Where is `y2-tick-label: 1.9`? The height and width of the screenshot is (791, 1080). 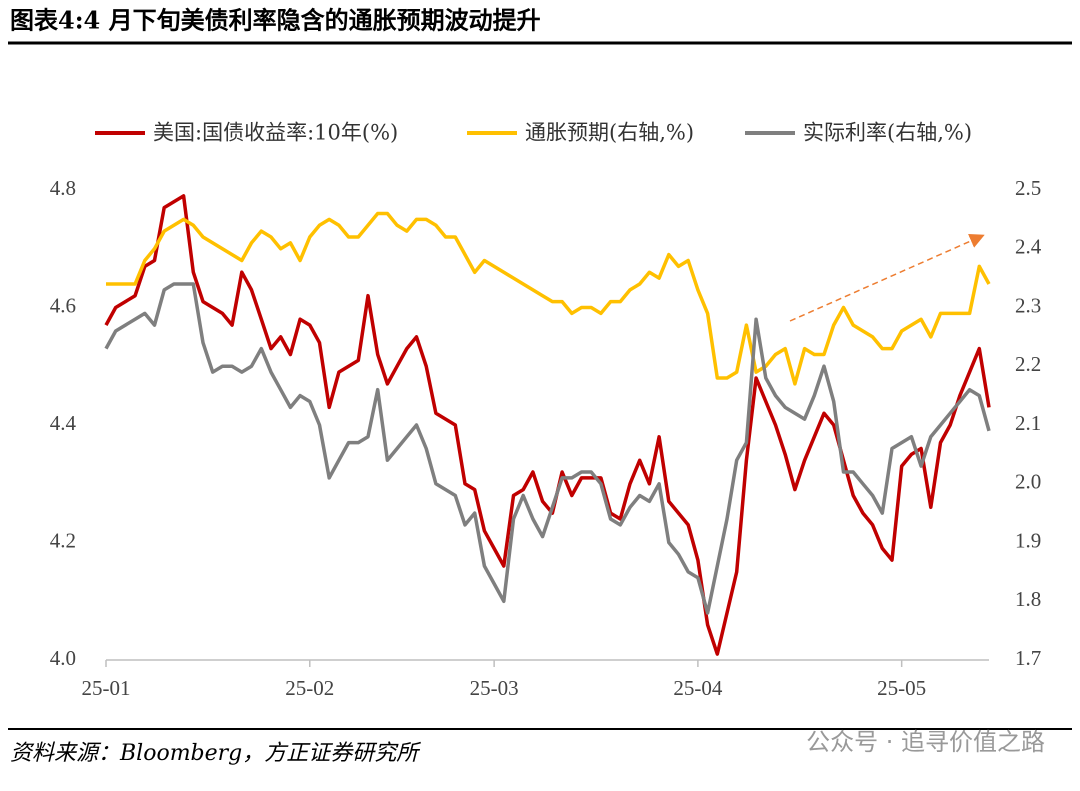 y2-tick-label: 1.9 is located at coordinates (1028, 540).